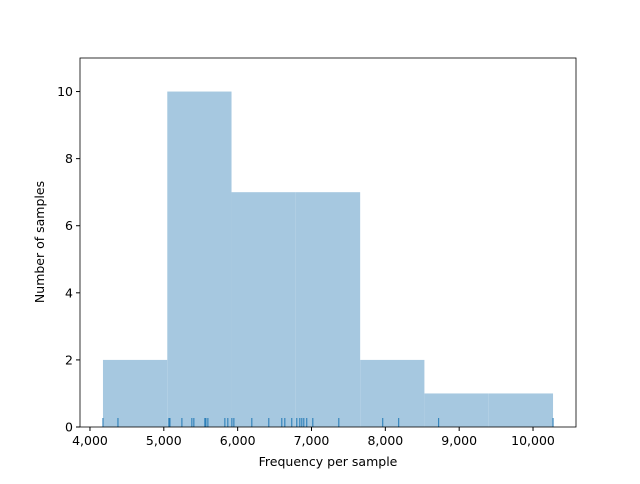 The image size is (640, 484). Describe the element at coordinates (69, 292) in the screenshot. I see `y-tick-label: 4` at that location.